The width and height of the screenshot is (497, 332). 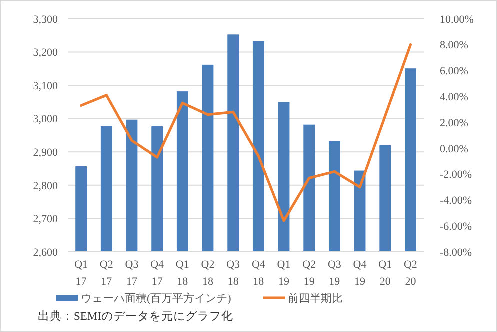 I want to click on x-tick-label: Q1 20, so click(x=385, y=273).